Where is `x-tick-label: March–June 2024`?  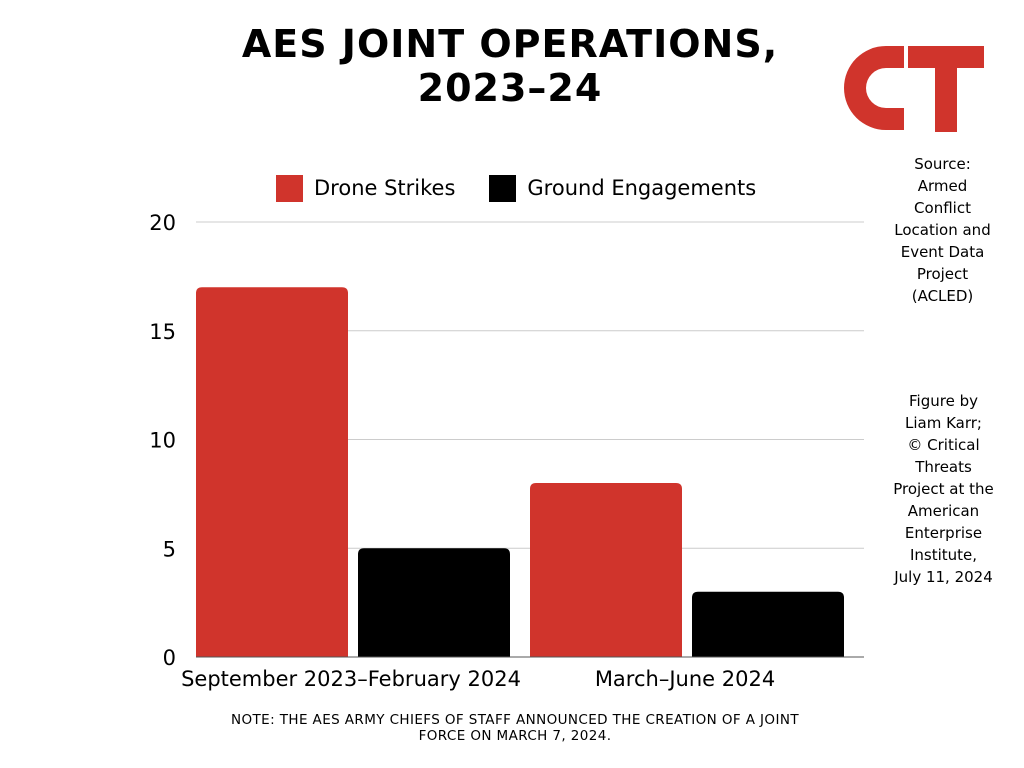 x-tick-label: March–June 2024 is located at coordinates (685, 679).